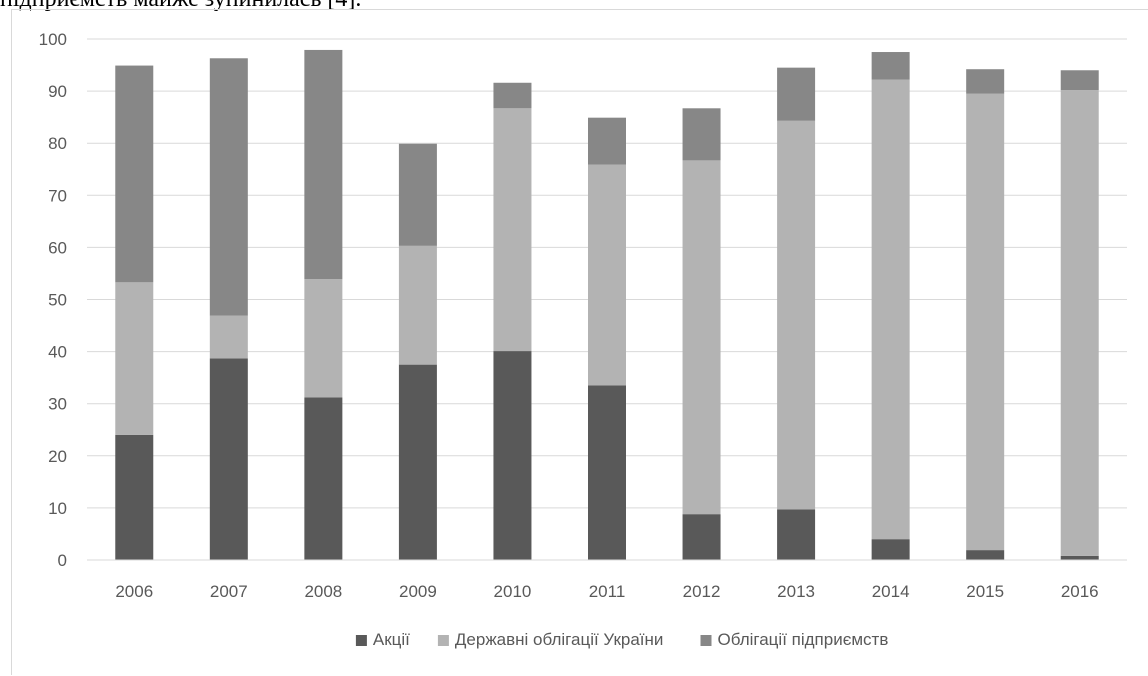 This screenshot has height=676, width=1148. I want to click on bar-segment-2006-s0, so click(134, 497).